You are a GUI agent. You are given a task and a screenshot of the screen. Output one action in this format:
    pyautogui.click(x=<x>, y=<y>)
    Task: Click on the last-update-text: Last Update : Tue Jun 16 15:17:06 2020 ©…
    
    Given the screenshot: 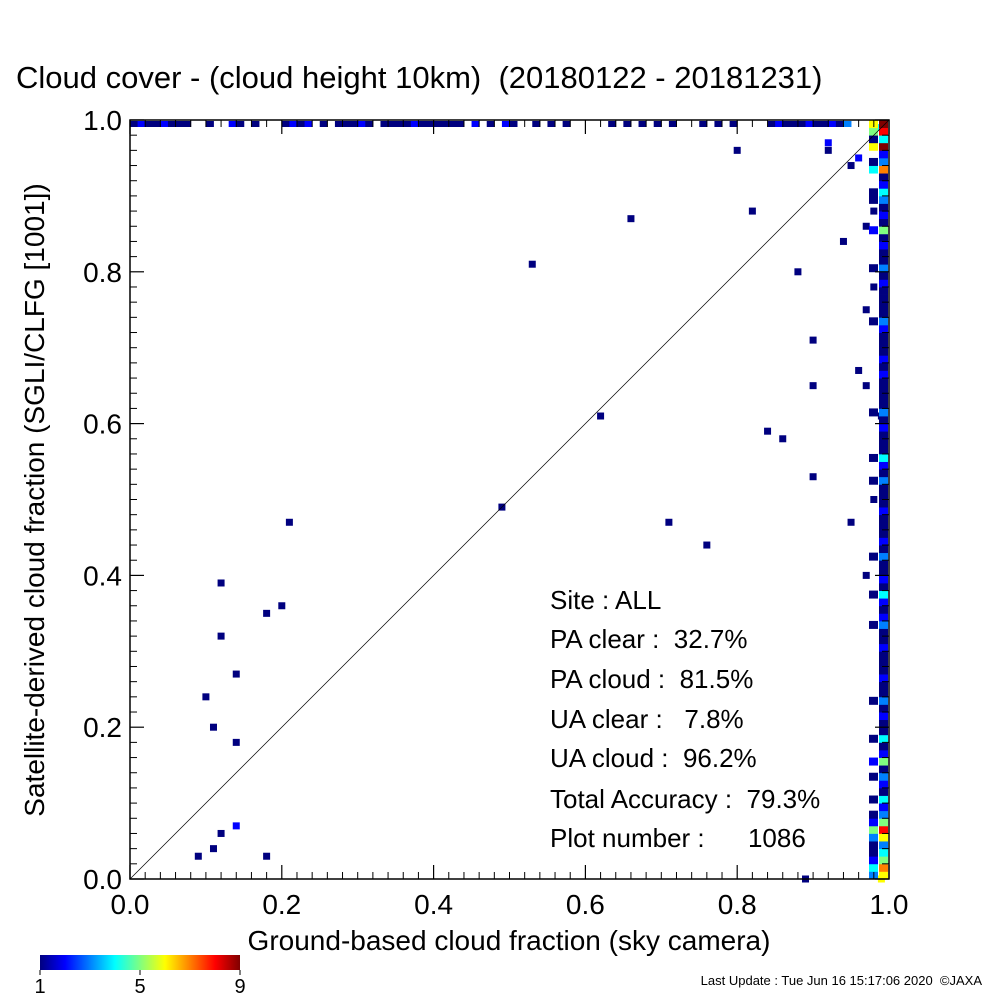 What is the action you would take?
    pyautogui.click(x=842, y=980)
    